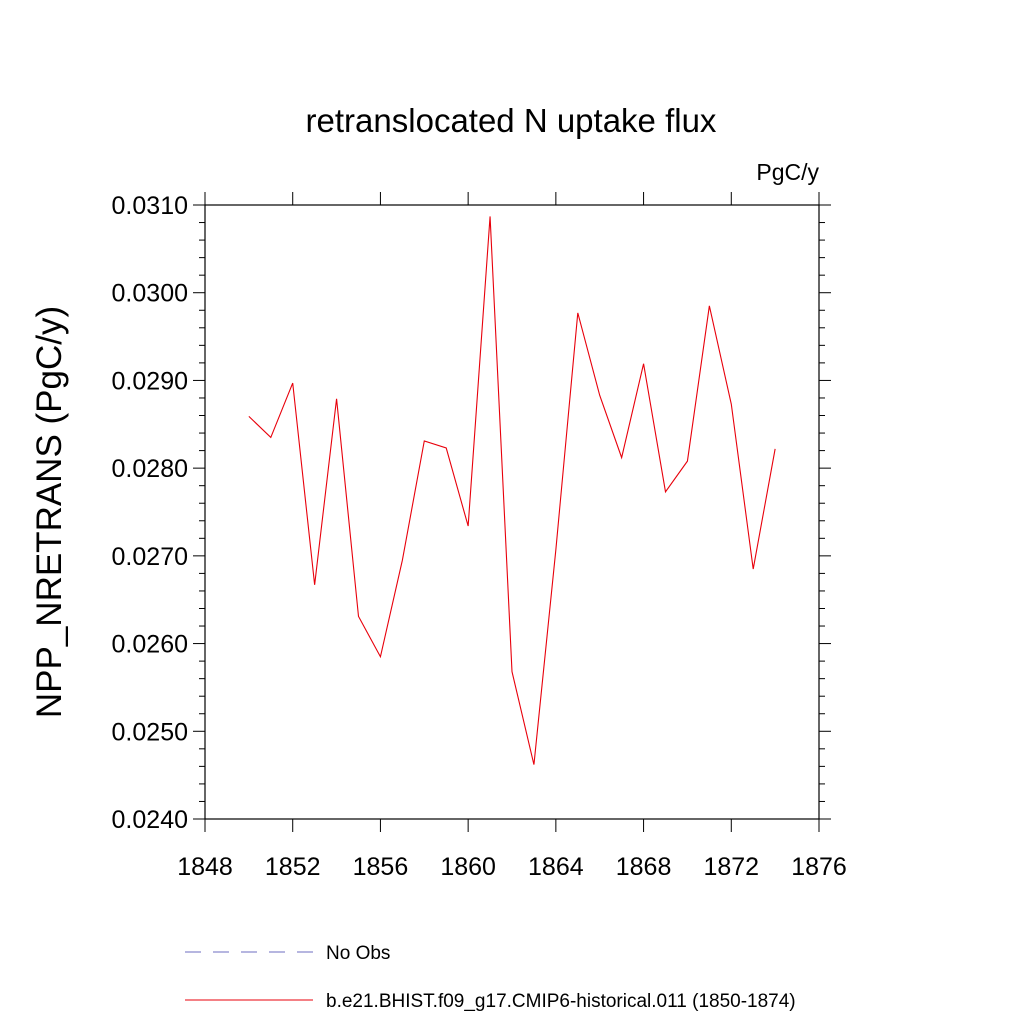 This screenshot has width=1024, height=1024. Describe the element at coordinates (787, 172) in the screenshot. I see `units-label: PgC/y` at that location.